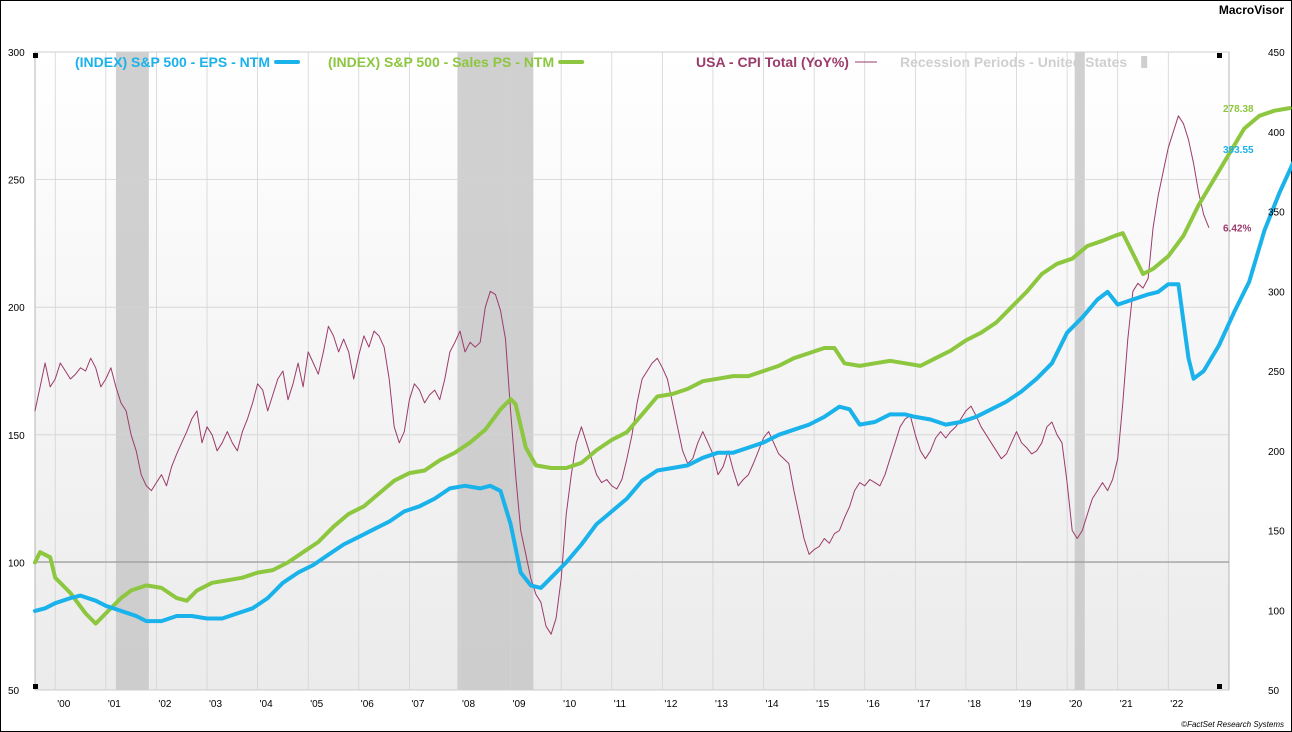  Describe the element at coordinates (721, 704) in the screenshot. I see `x-tick-label: '13` at that location.